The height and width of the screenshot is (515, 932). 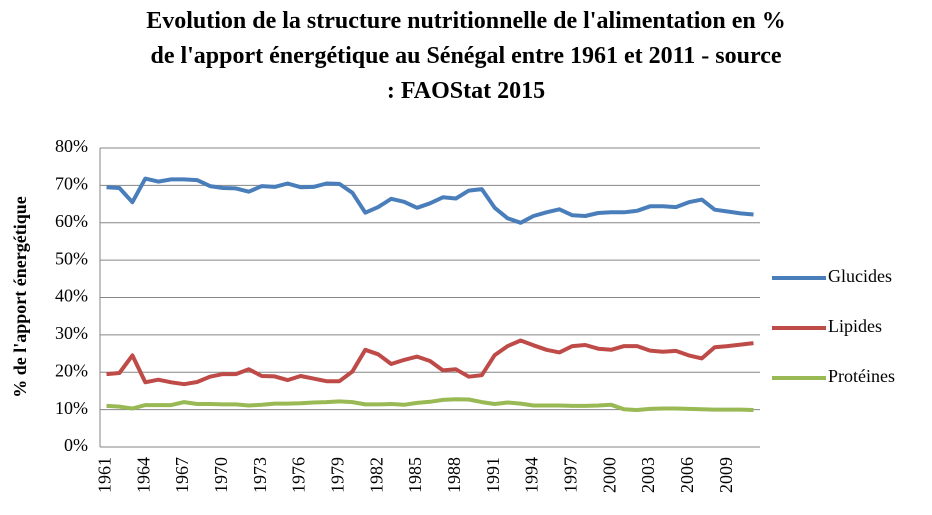 I want to click on x-tick-label: 1991, so click(x=493, y=475).